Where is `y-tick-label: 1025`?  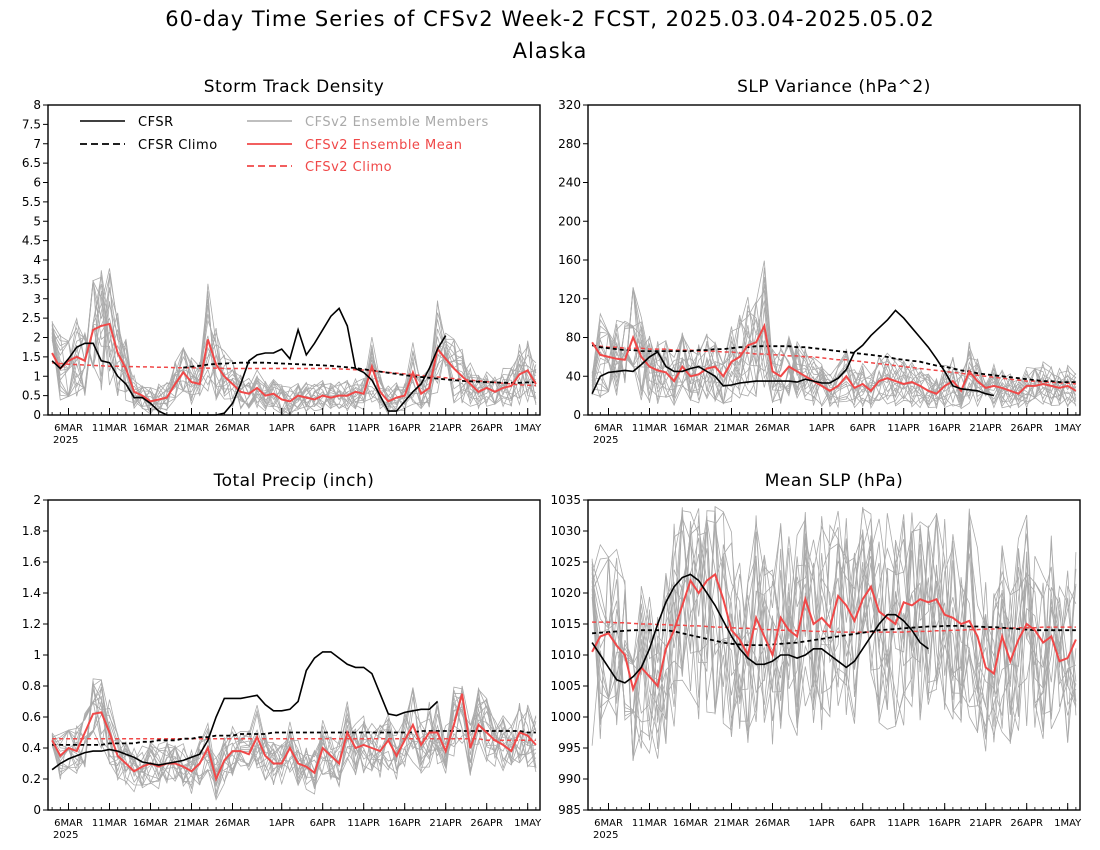 y-tick-label: 1025 is located at coordinates (565, 562).